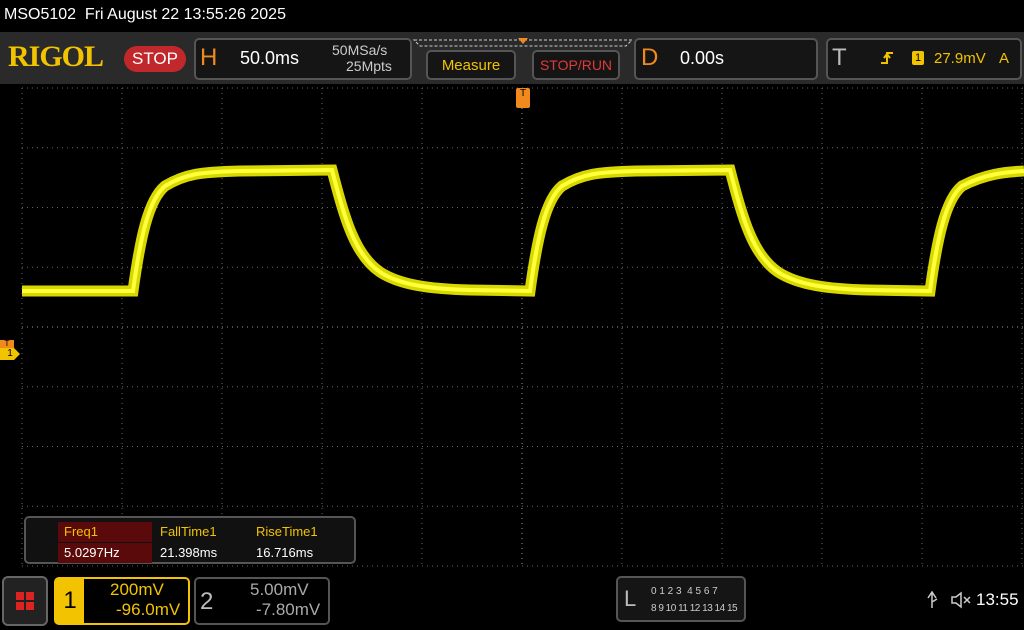 The width and height of the screenshot is (1024, 630). Describe the element at coordinates (702, 58) in the screenshot. I see `delay-value: 0.00s` at that location.